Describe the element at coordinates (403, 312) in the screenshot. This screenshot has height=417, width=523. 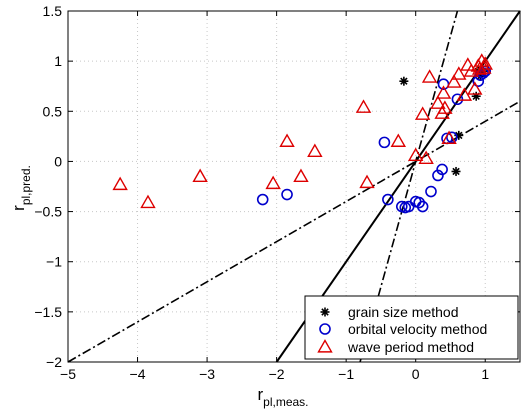
I see `legend-label-grain-size: grain size method` at that location.